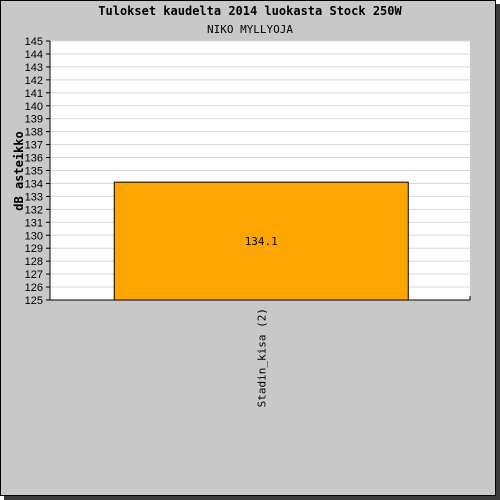 The height and width of the screenshot is (500, 500). I want to click on y-tick-label: 130, so click(34, 236).